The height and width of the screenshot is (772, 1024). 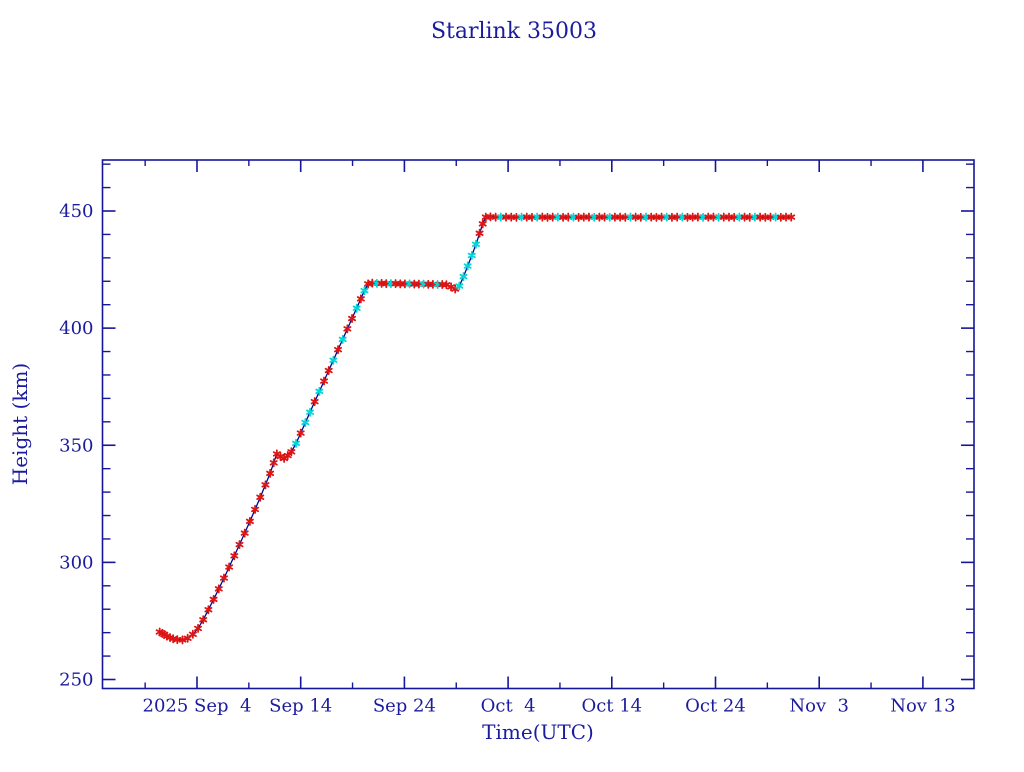 What do you see at coordinates (819, 706) in the screenshot?
I see `x-tick-label: Nov 3` at bounding box center [819, 706].